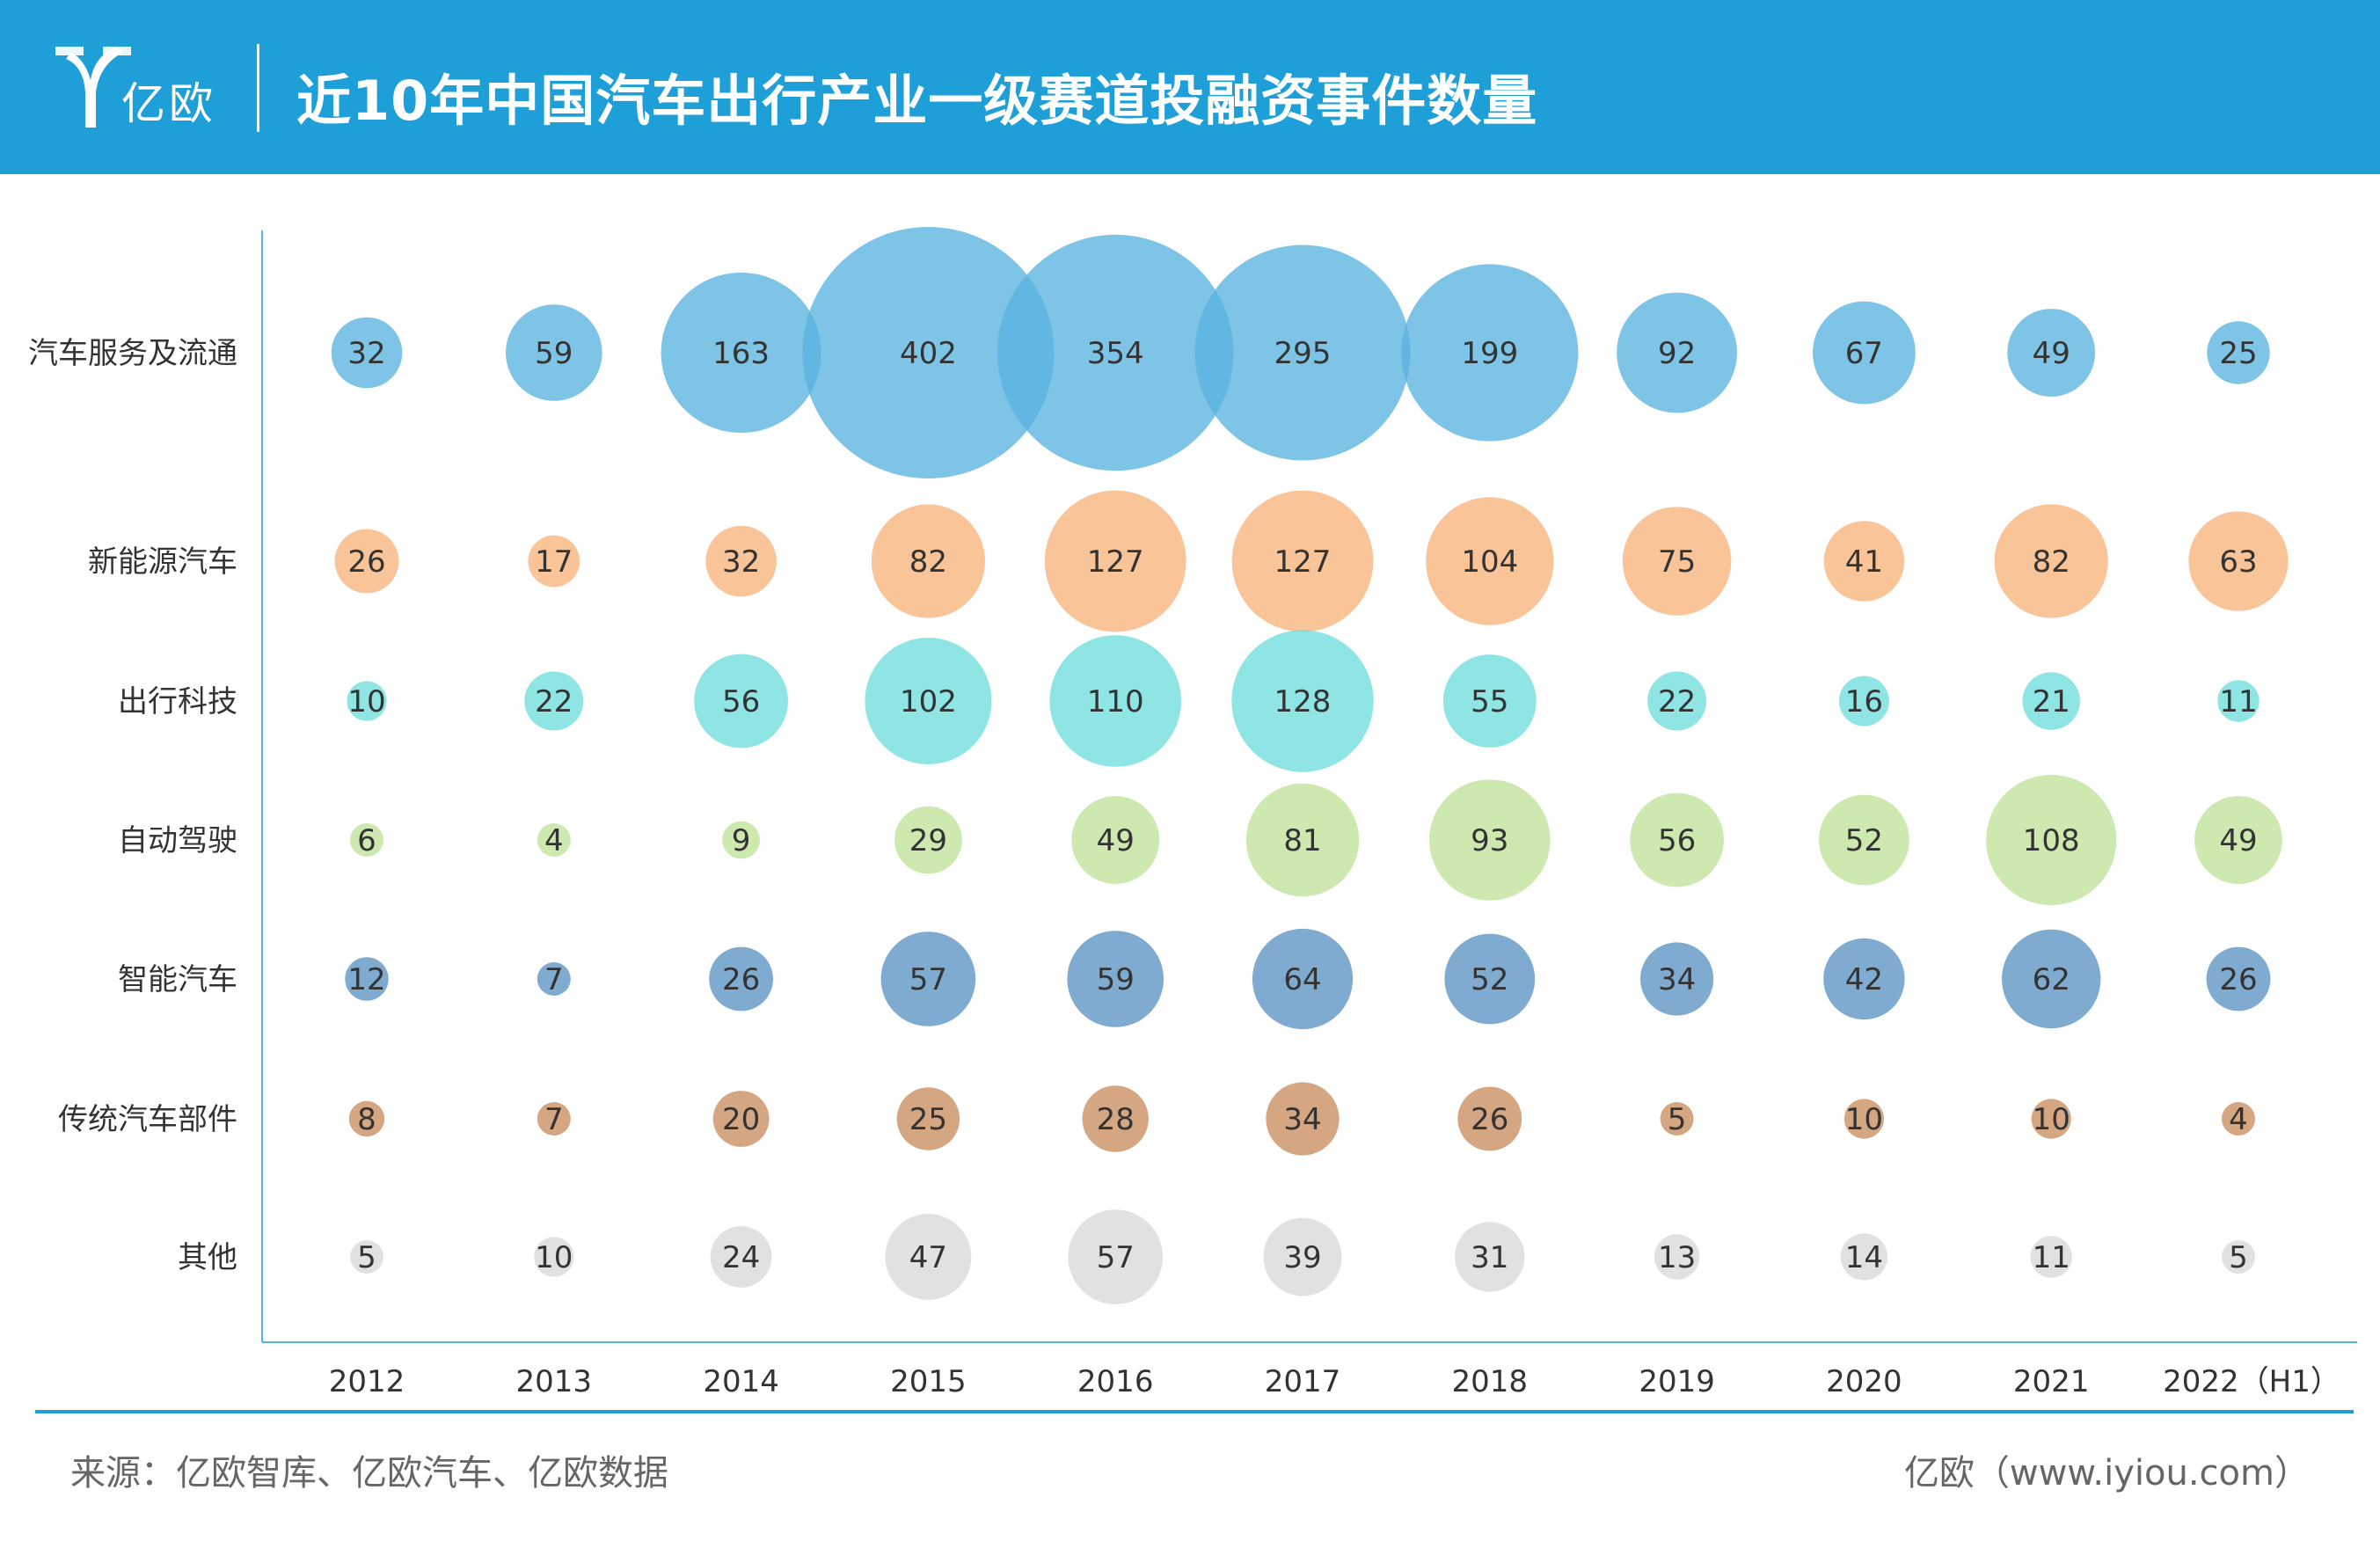 The height and width of the screenshot is (1563, 2380). I want to click on row-label: 汽车服务及流通, so click(132, 353).